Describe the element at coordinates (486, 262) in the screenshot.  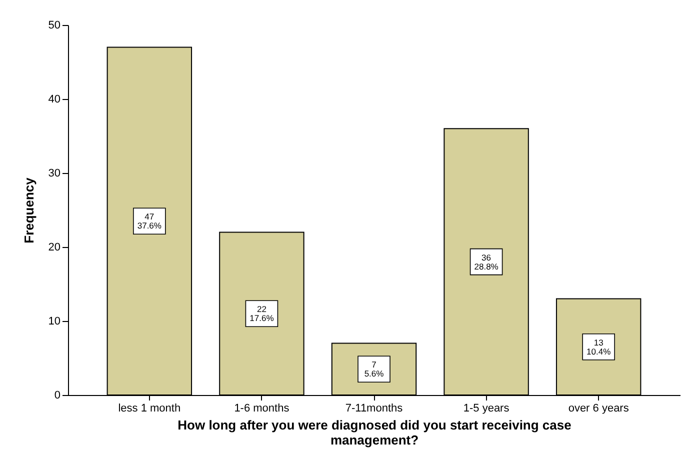
I see `data-label: 36 28.8%` at that location.